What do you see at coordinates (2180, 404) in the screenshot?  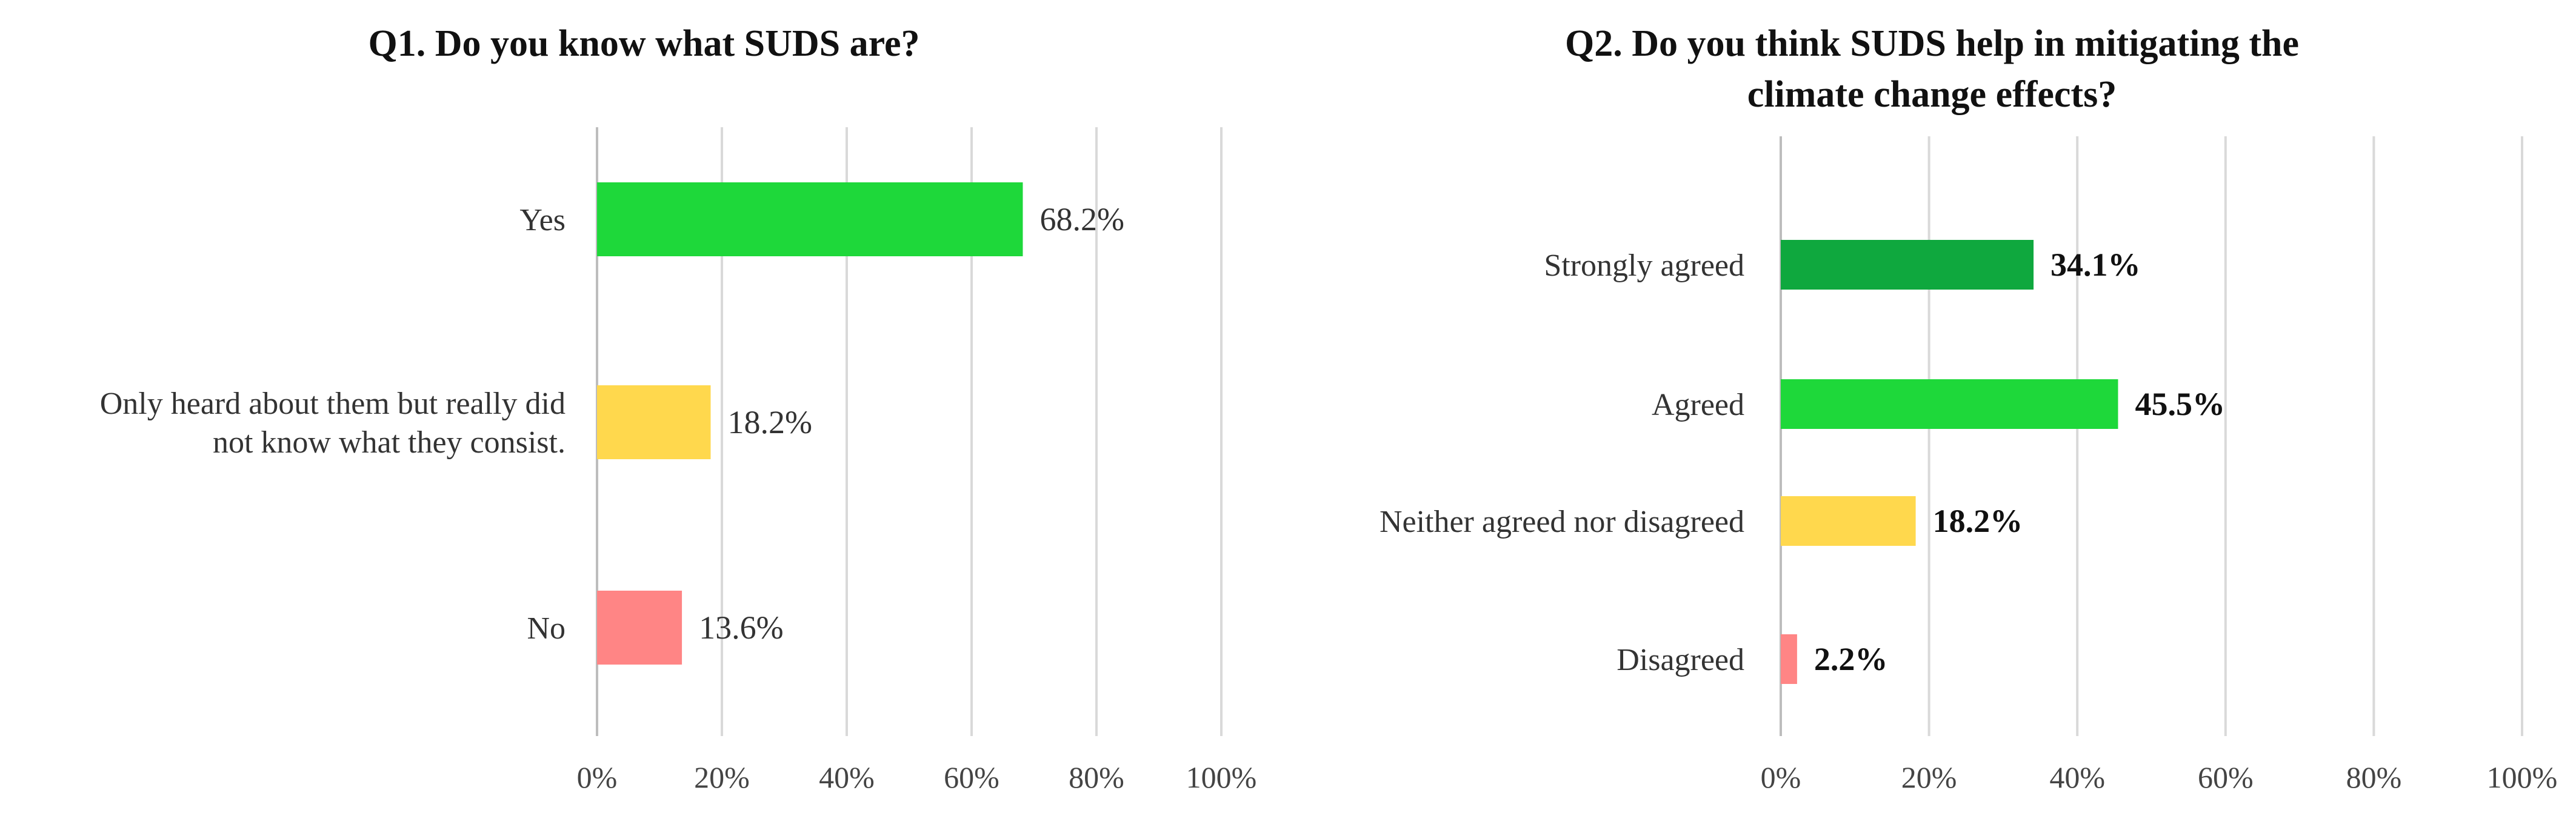 I see `data-label: 45.5%` at bounding box center [2180, 404].